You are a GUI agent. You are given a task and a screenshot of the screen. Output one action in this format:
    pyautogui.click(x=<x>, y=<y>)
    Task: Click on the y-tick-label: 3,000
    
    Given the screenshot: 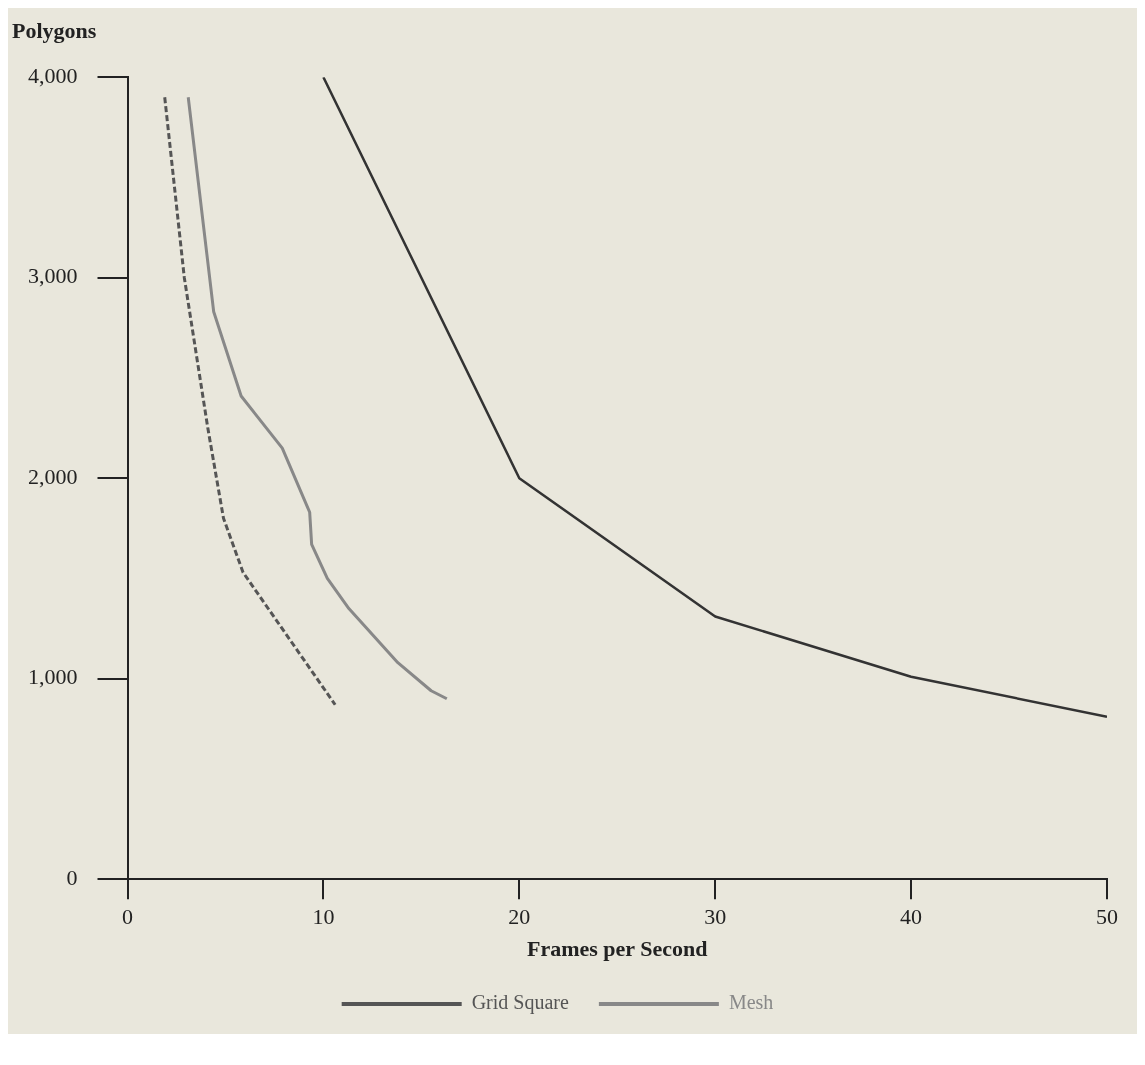 What is the action you would take?
    pyautogui.click(x=53, y=276)
    